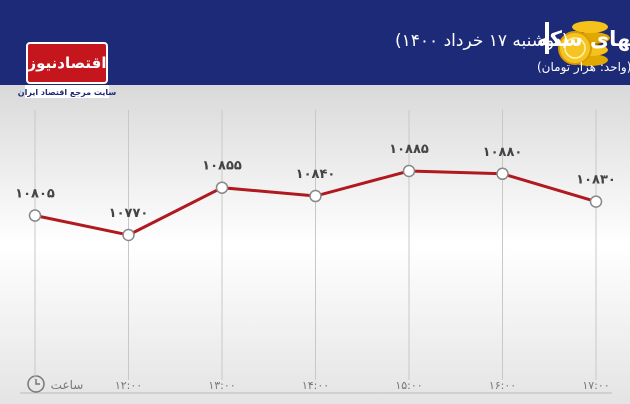 The width and height of the screenshot is (630, 404). Describe the element at coordinates (315, 385) in the screenshot. I see `x-tick-label: ۱۴:۰۰` at that location.